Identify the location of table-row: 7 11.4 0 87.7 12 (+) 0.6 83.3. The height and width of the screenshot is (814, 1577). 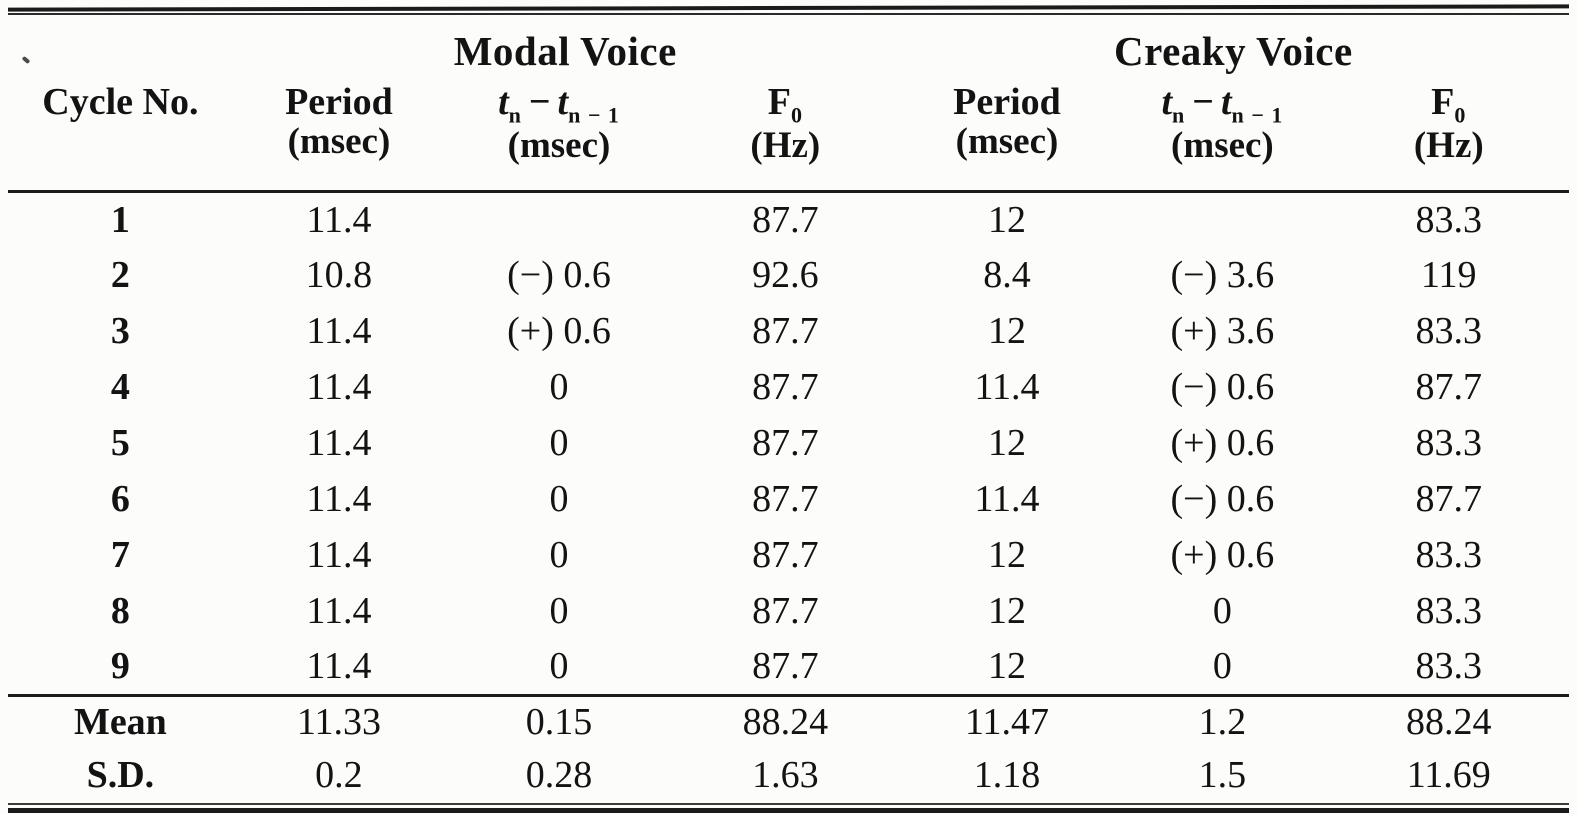
(788, 555).